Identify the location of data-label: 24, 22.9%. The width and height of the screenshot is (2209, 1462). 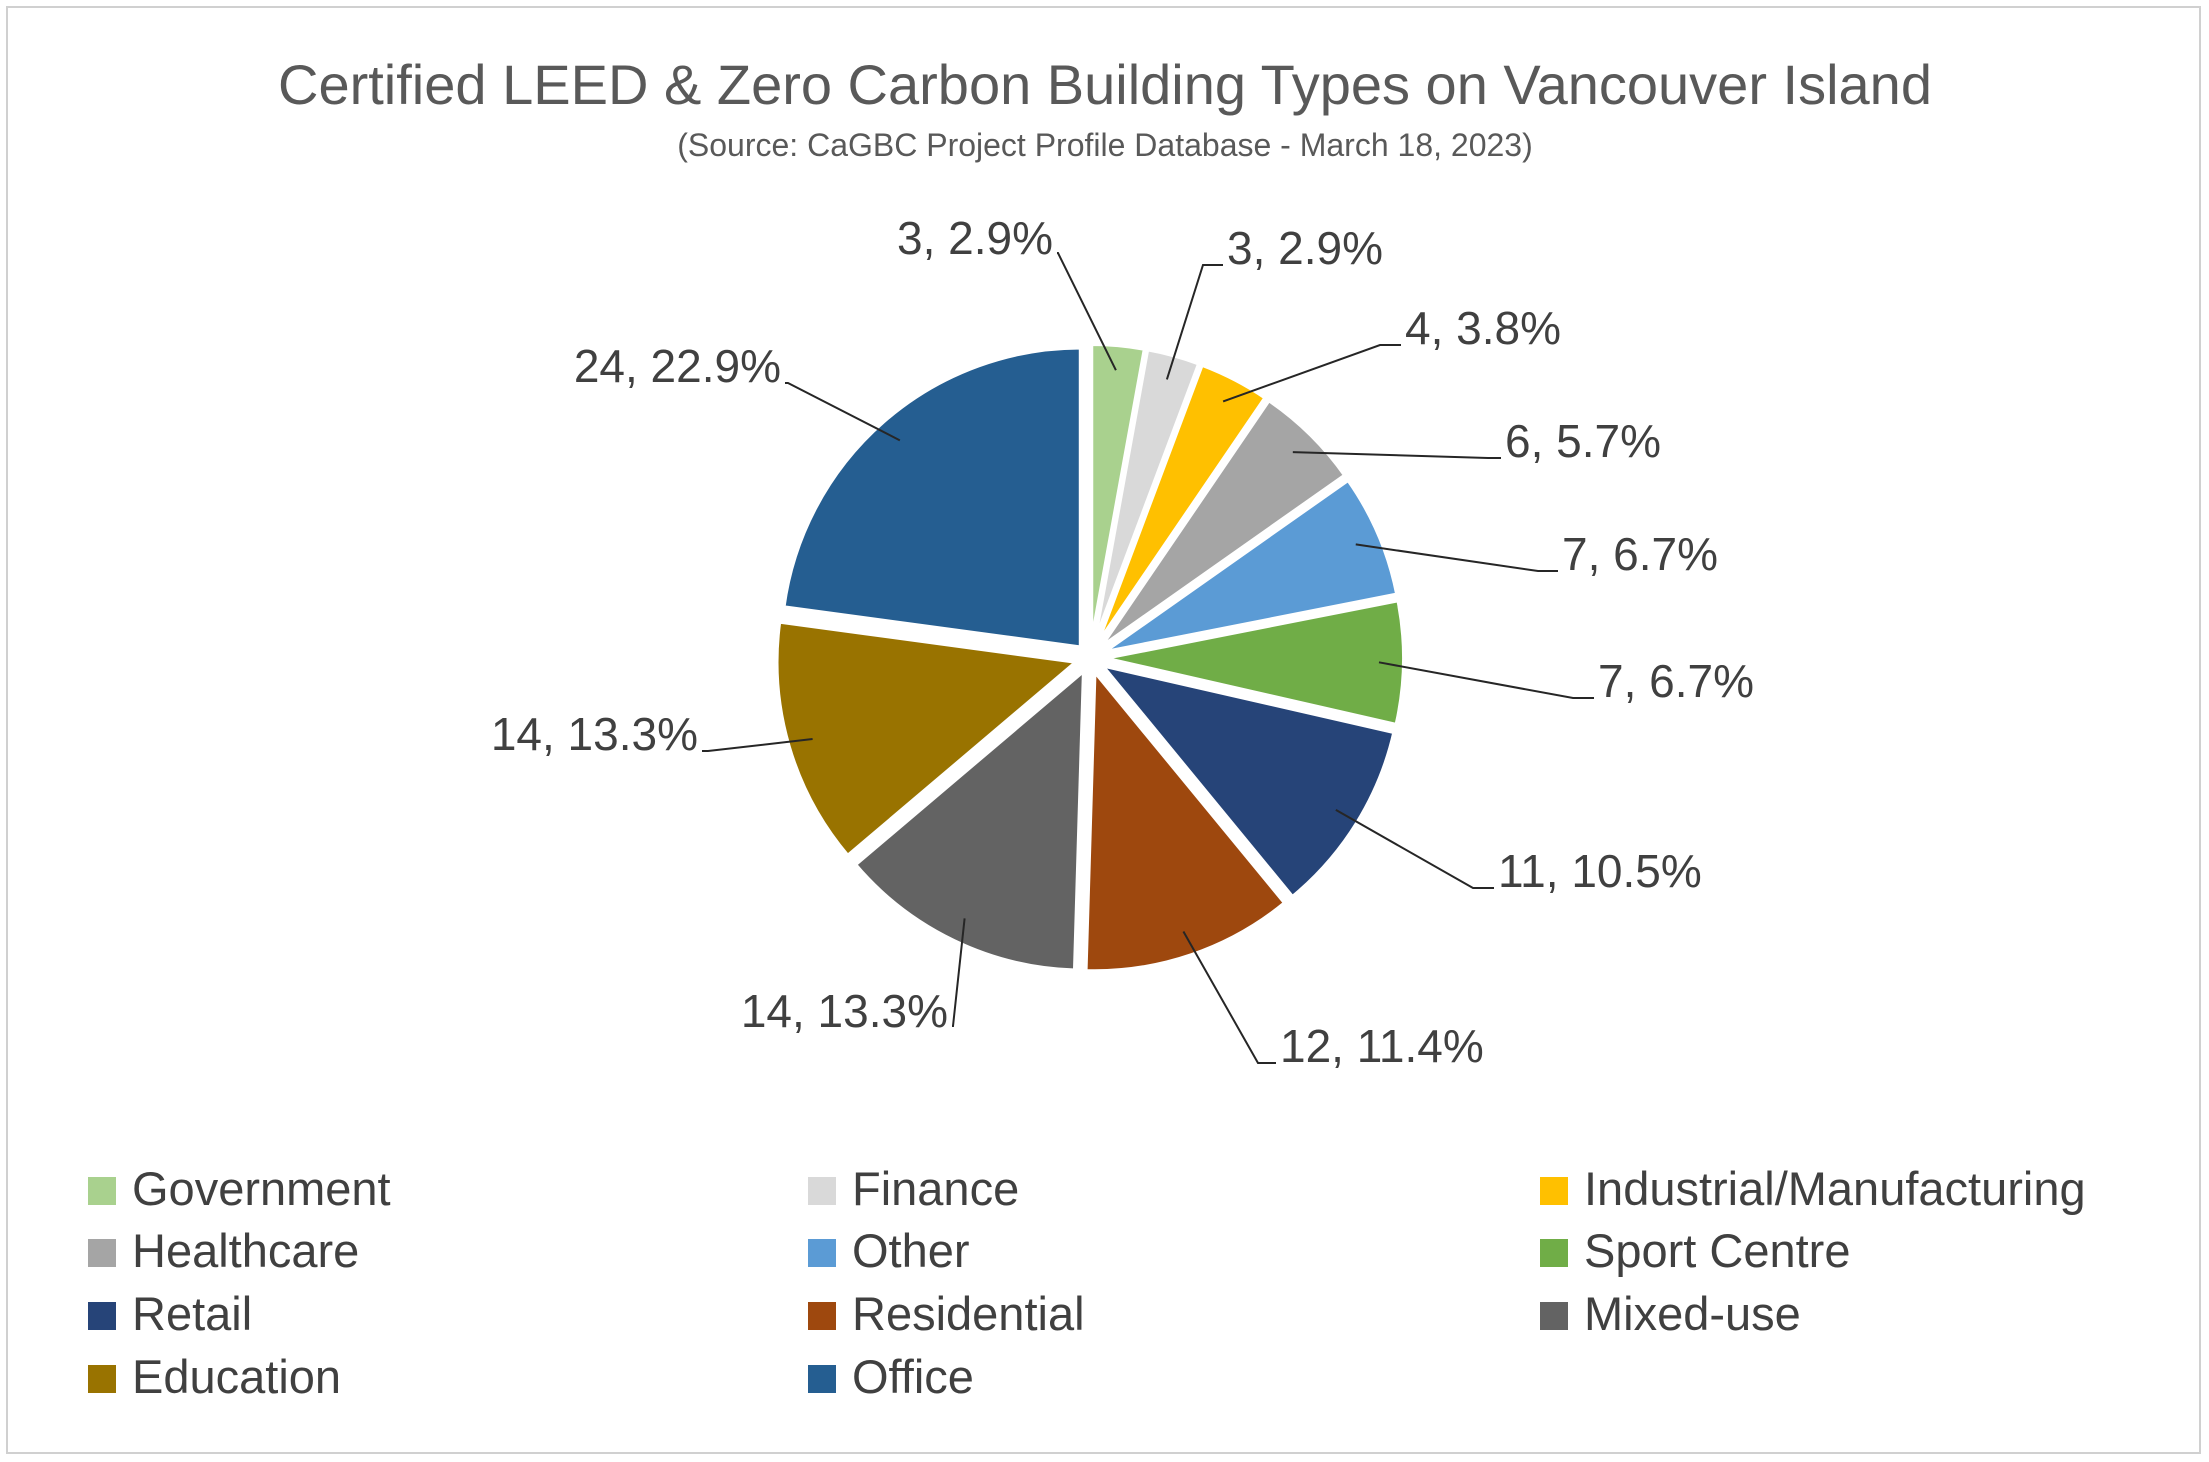
(677, 366).